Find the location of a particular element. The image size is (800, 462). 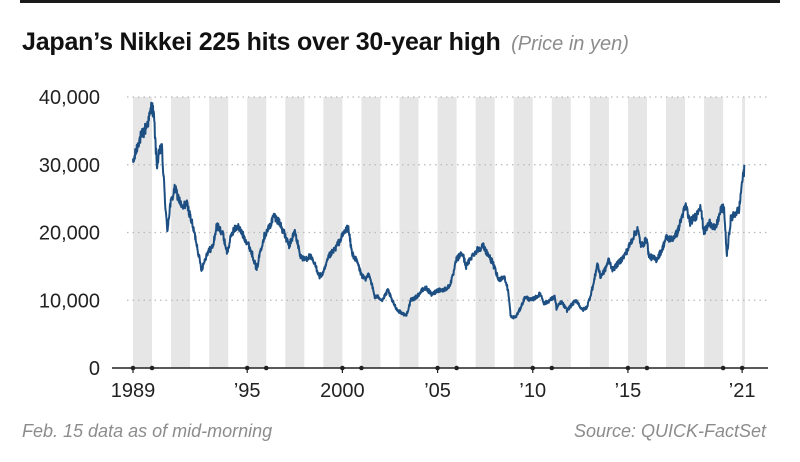

footer-source: Source: QUICK-FactSet is located at coordinates (669, 431).